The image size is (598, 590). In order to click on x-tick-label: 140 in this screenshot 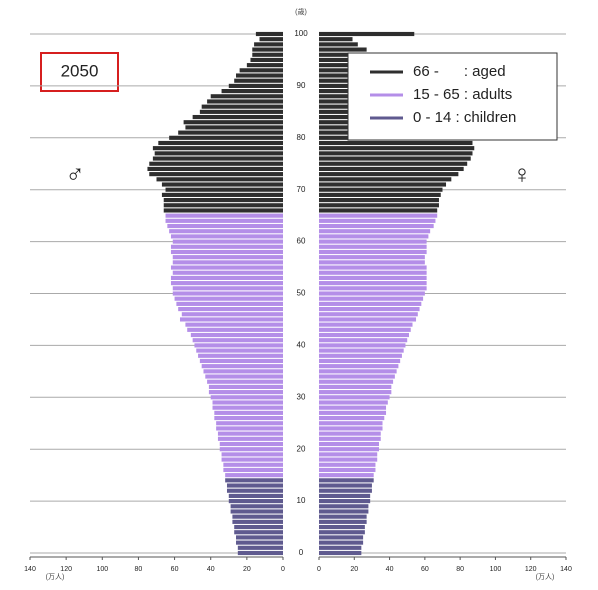, I will do `click(566, 569)`.